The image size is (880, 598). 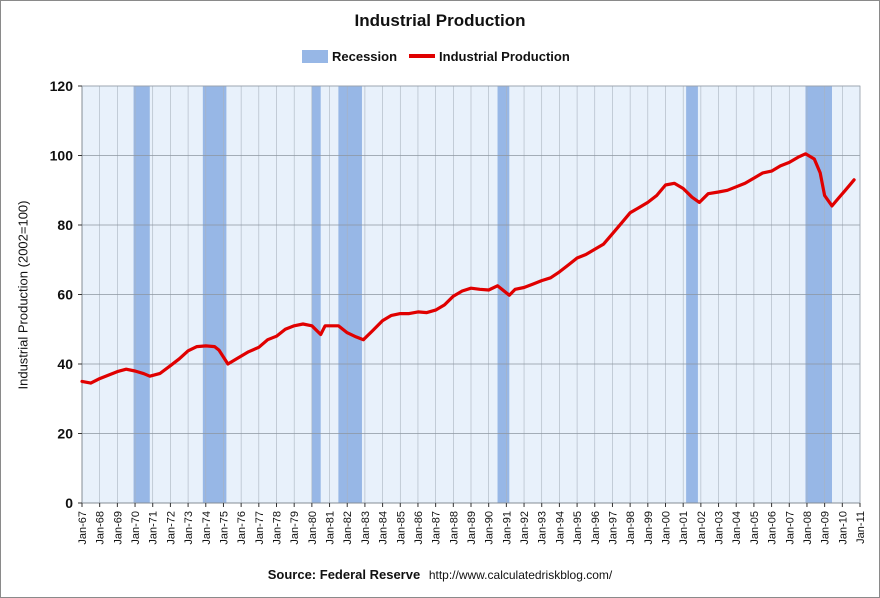 I want to click on x-tick-label: Jan-75, so click(x=224, y=528).